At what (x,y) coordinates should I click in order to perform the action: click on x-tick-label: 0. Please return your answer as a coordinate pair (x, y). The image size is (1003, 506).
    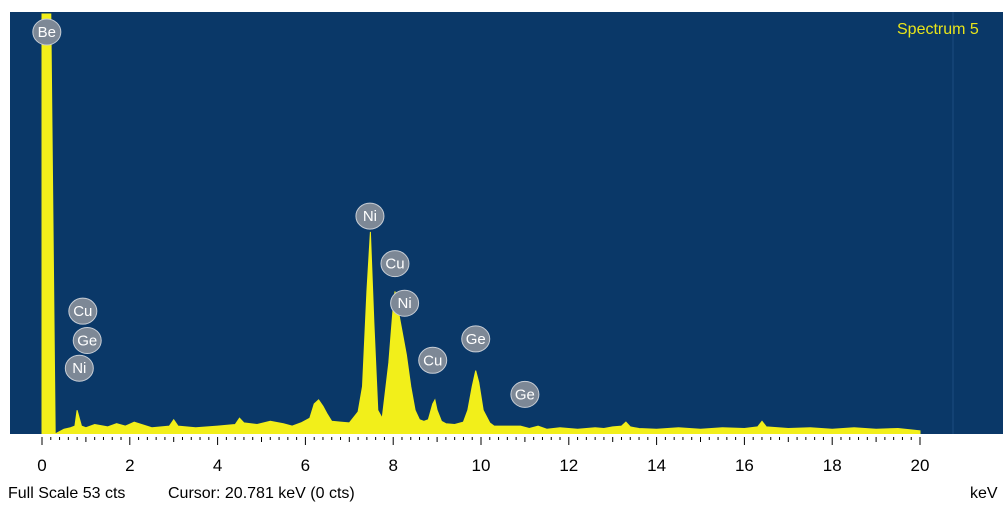
    Looking at the image, I should click on (41, 465).